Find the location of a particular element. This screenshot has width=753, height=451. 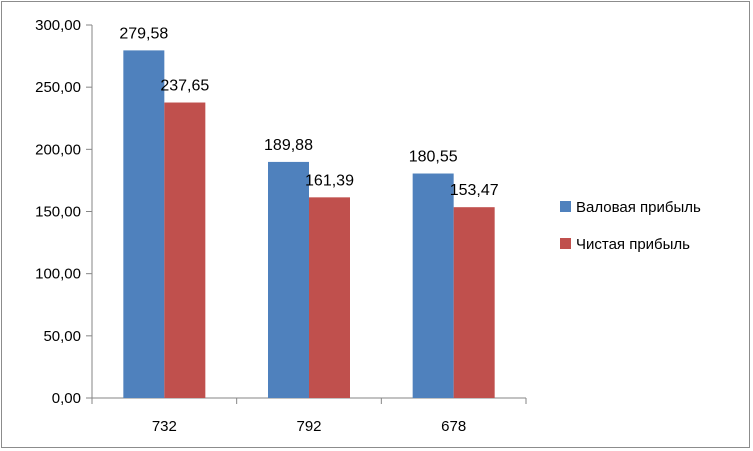

y-axis: 0,00 50,00 100,00 150,00 200,00 250,00 300,00 is located at coordinates (64, 212).